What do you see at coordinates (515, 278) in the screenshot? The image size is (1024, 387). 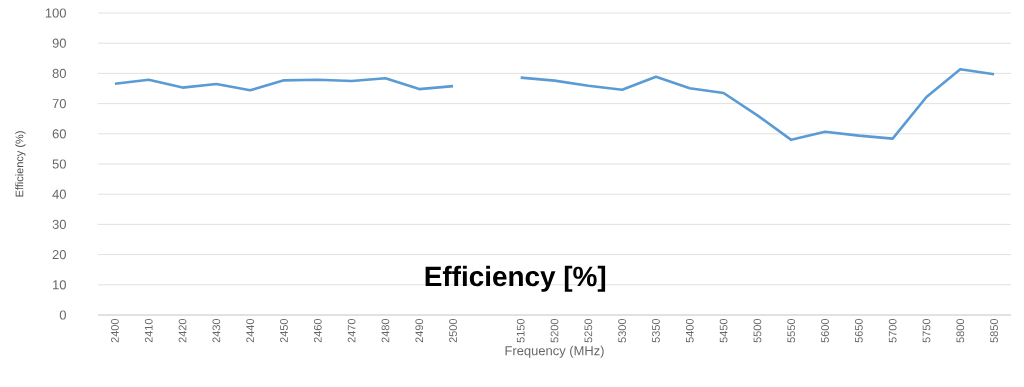 I see `text: Efficiency [%]` at bounding box center [515, 278].